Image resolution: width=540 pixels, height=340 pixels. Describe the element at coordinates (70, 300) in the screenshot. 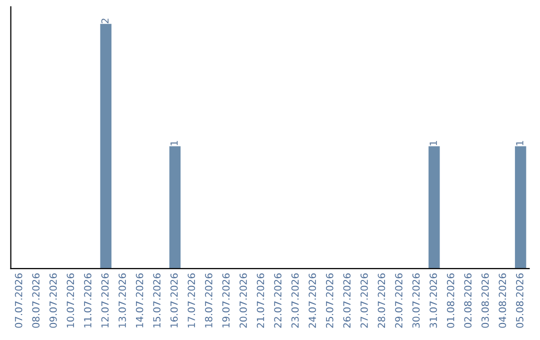

I see `x-tick-label: 10.07.2026` at that location.